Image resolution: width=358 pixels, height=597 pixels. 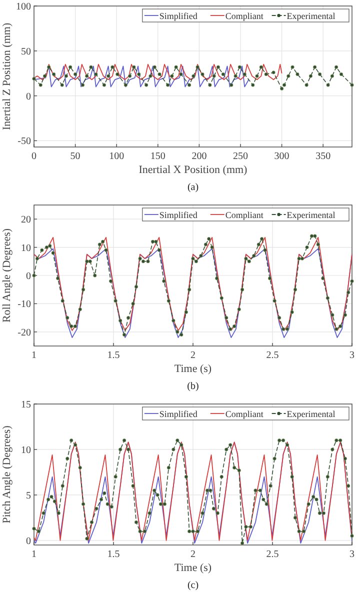 I want to click on x-tick-label: 250, so click(x=240, y=156).